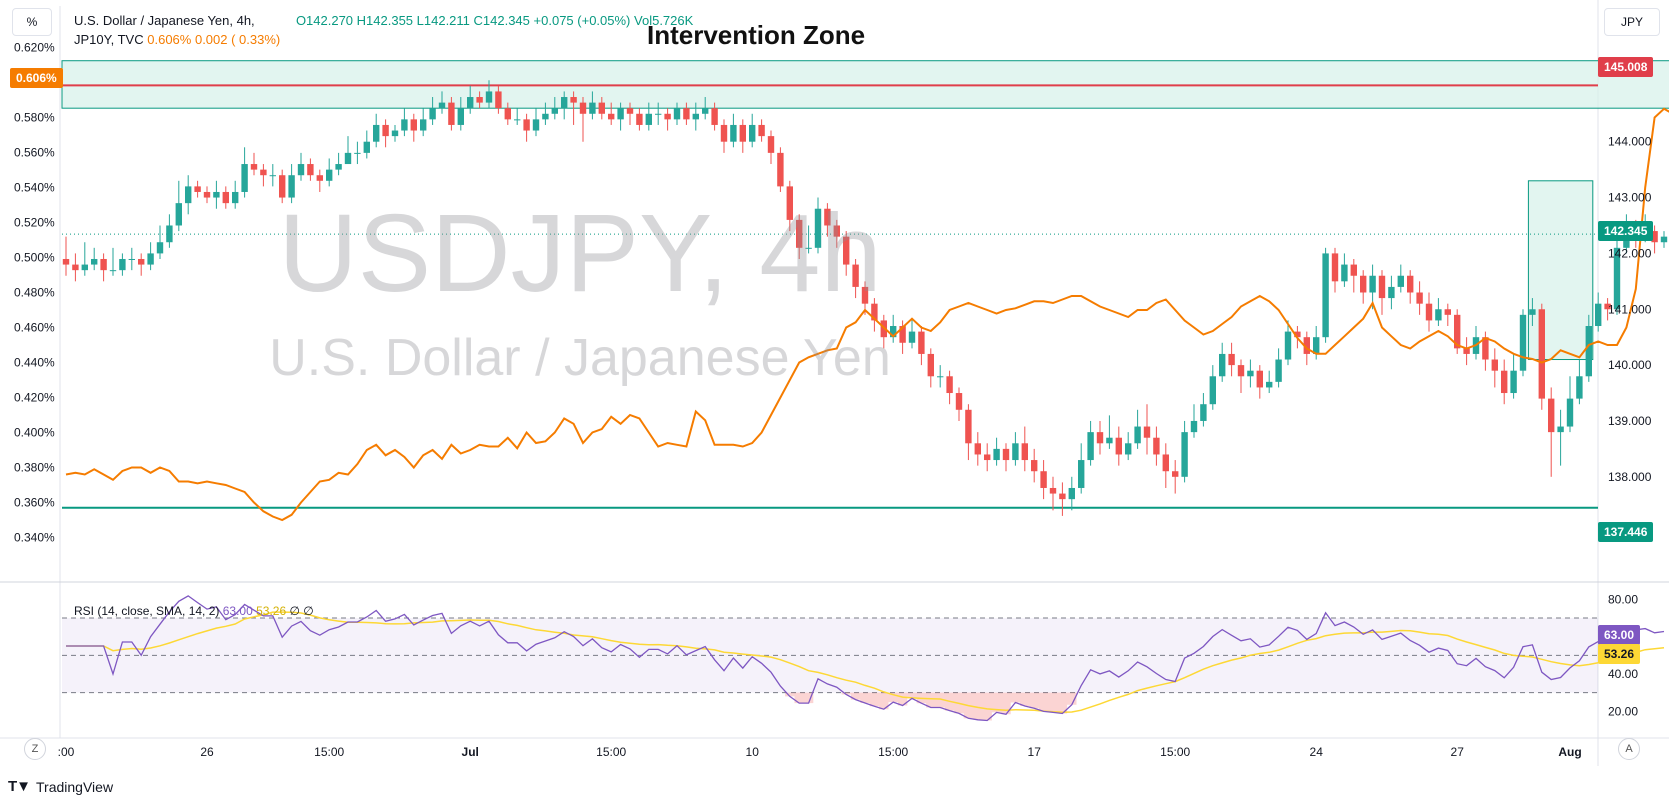 The width and height of the screenshot is (1669, 802). Describe the element at coordinates (34, 433) in the screenshot. I see `left-axis-tick-label: 0.400%` at that location.